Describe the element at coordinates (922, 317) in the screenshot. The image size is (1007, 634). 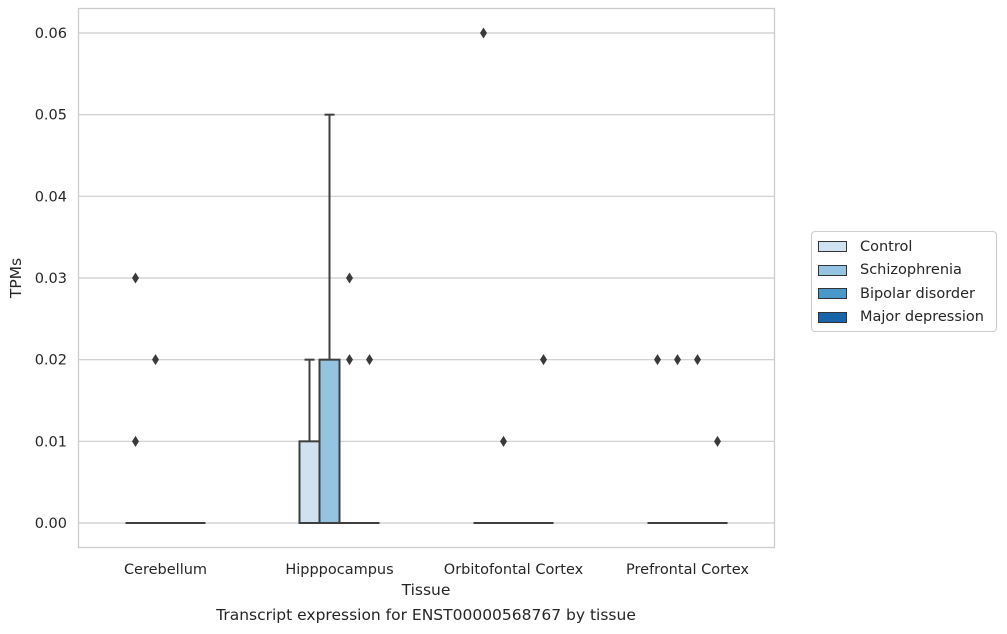
I see `legend-label-major-depression: Major depression` at that location.